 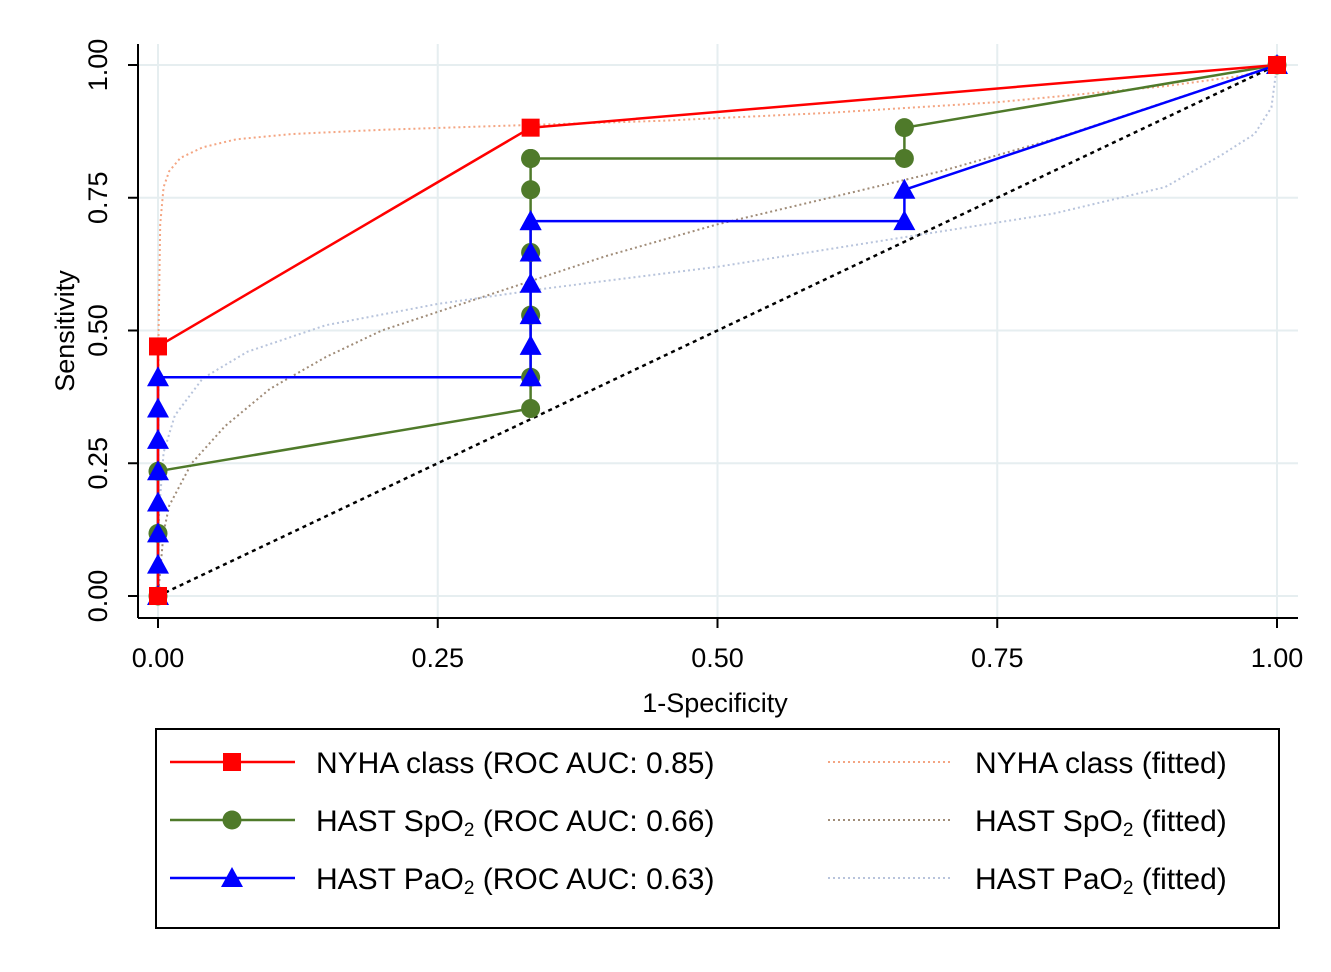 What do you see at coordinates (997, 658) in the screenshot?
I see `x-tick-label-3: 0.75` at bounding box center [997, 658].